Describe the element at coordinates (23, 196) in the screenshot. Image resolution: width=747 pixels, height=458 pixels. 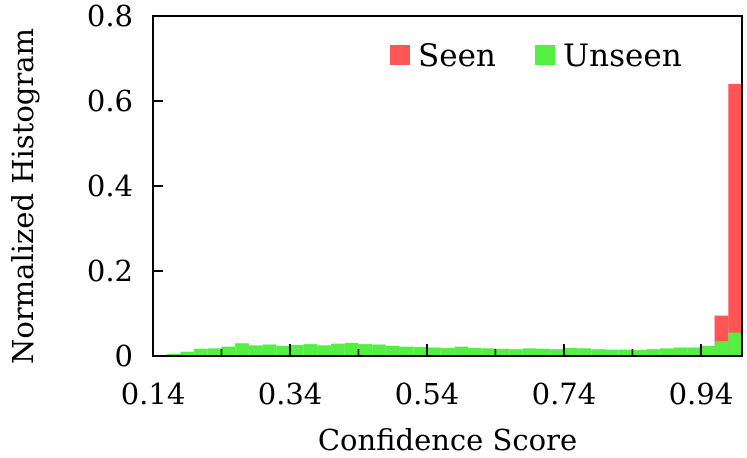
I see `y-axis-label: Normalized Histogram` at that location.